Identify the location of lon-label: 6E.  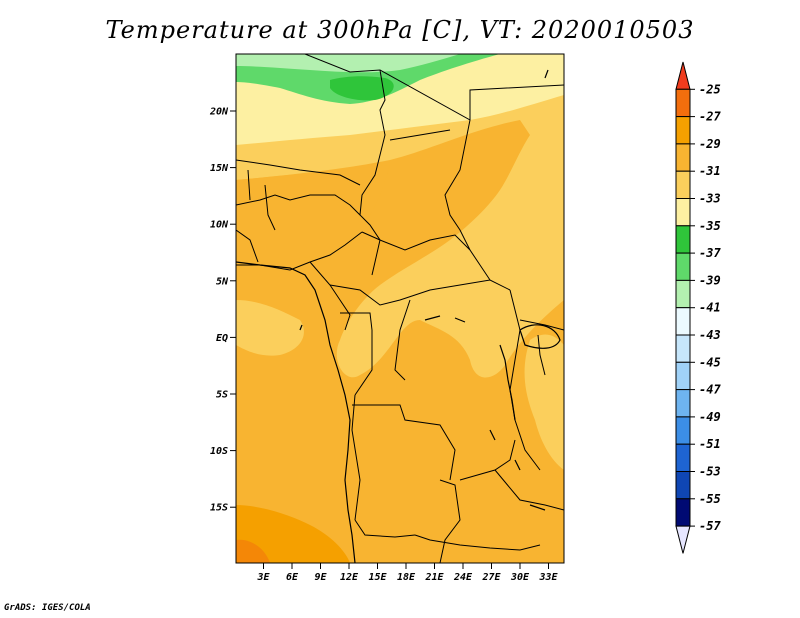
(292, 577).